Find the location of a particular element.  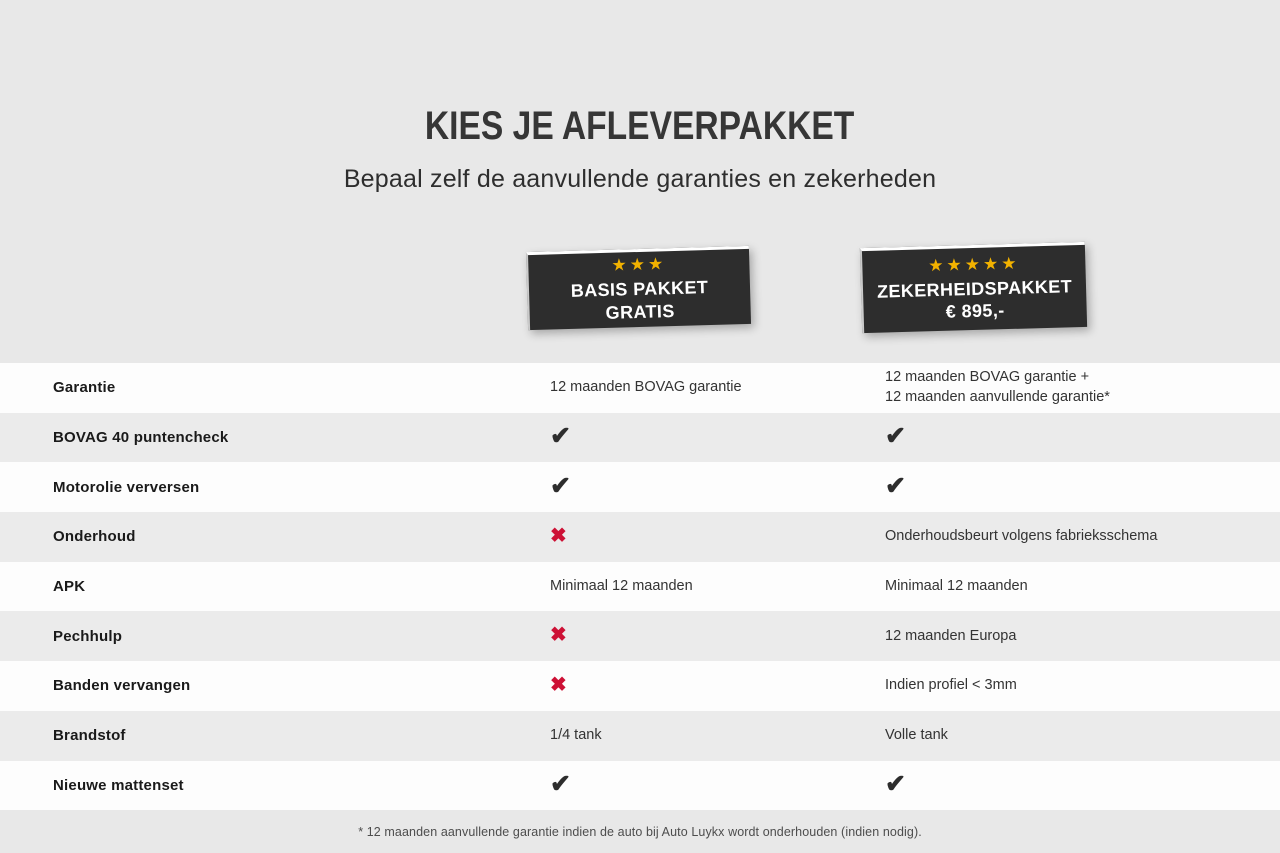

table-row: Motorolie verversen ✔ ✔ is located at coordinates (640, 487).